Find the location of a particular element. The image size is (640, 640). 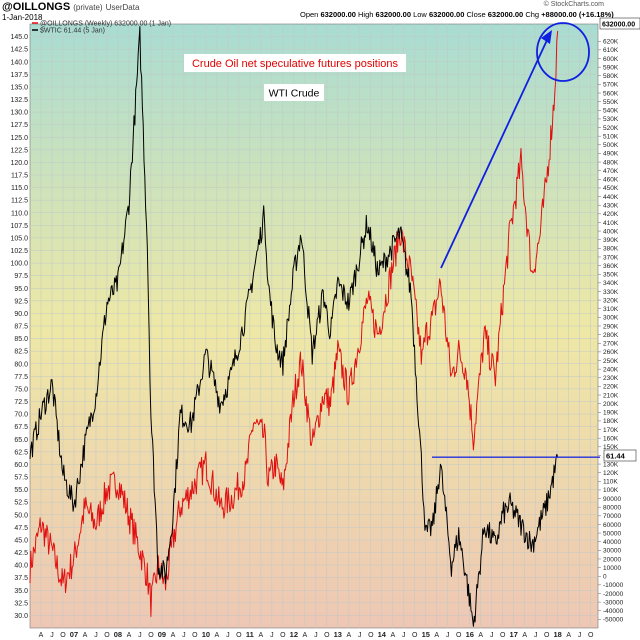

y-left-tick-label: 77.5 is located at coordinates (21, 377).